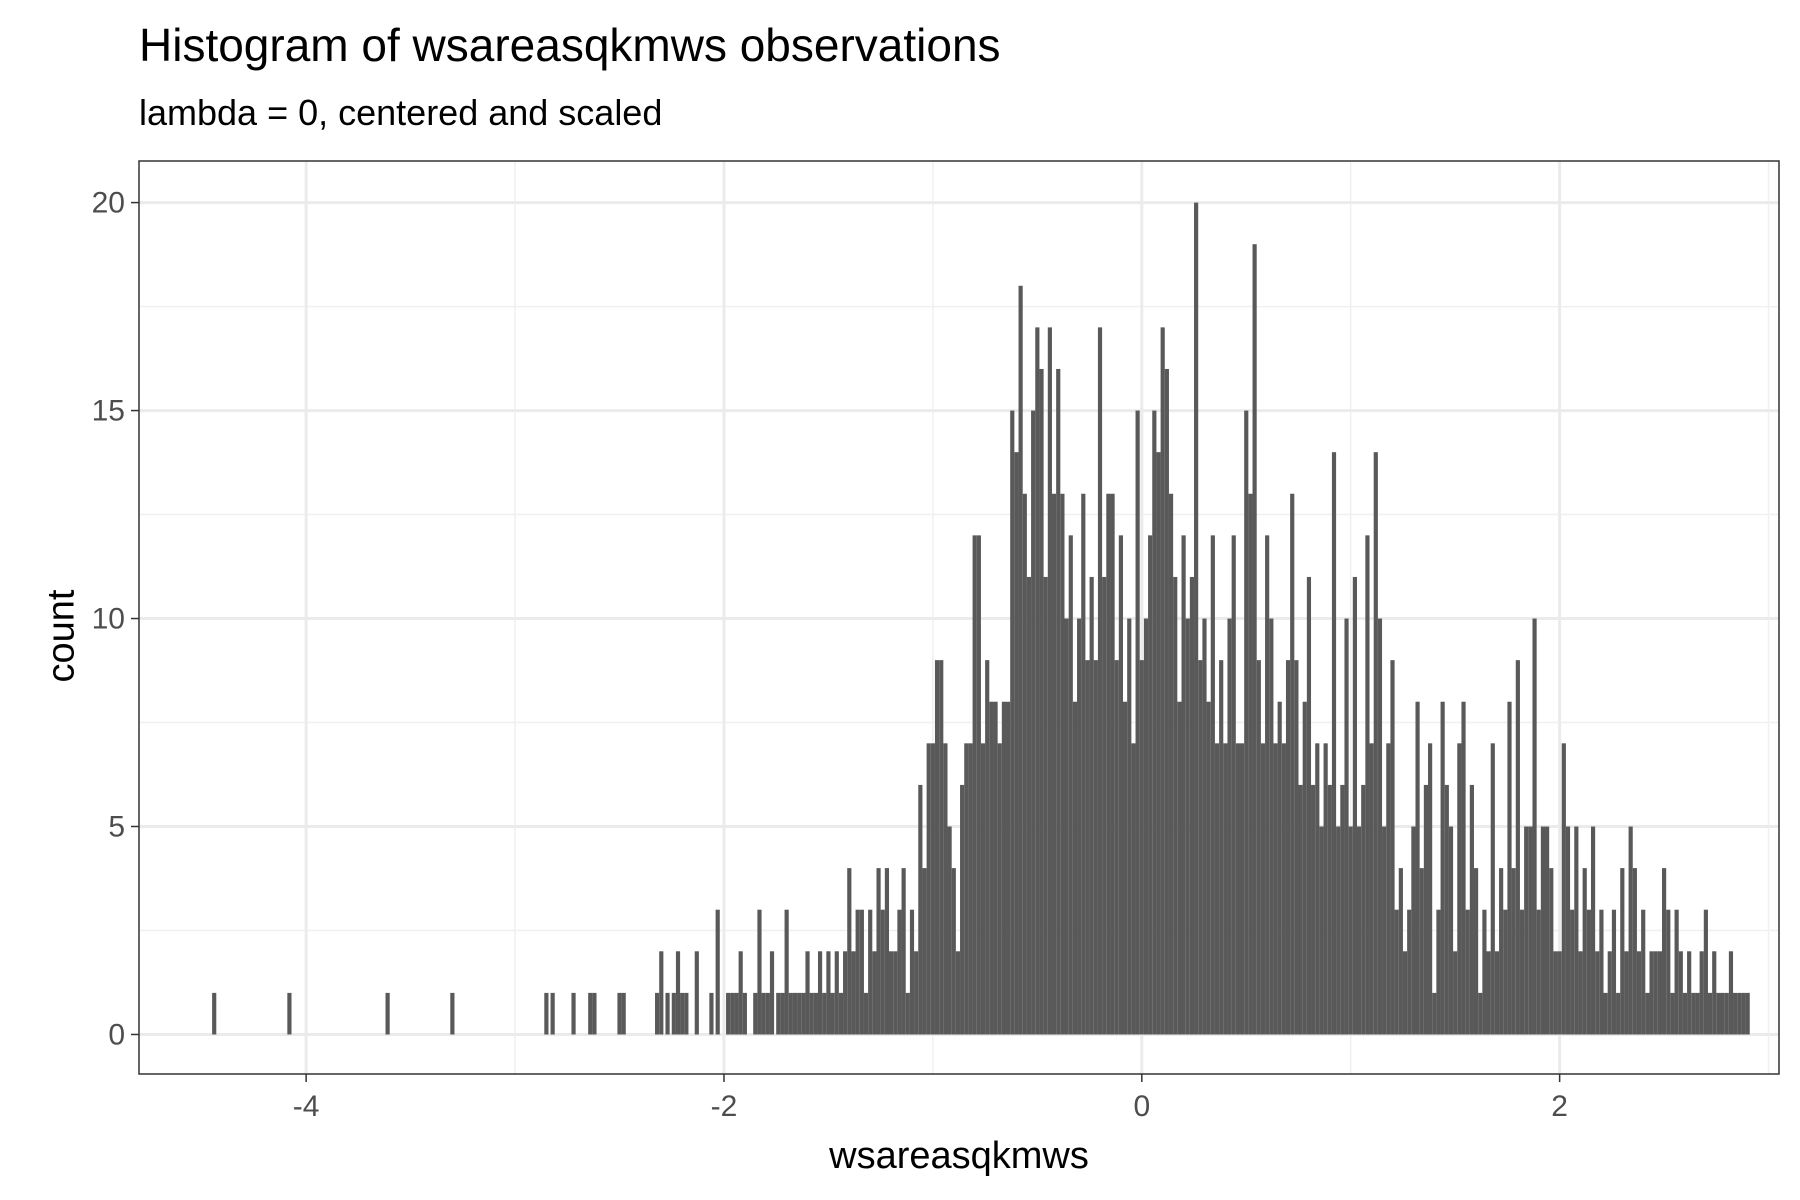 The height and width of the screenshot is (1200, 1800). I want to click on y-tick-label: 20, so click(108, 203).